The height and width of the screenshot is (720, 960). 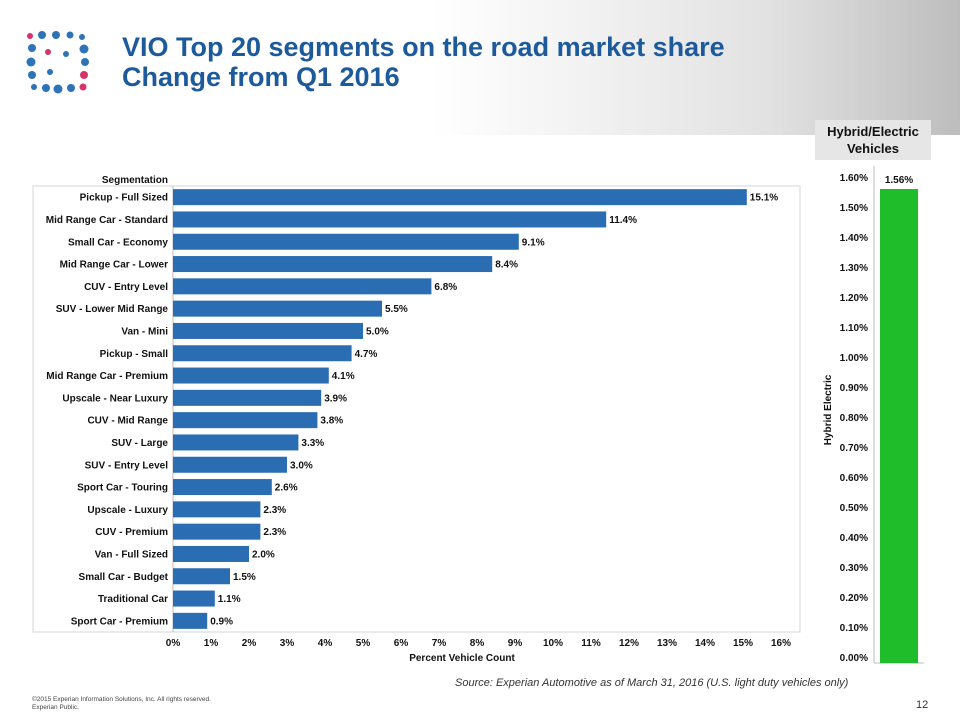 What do you see at coordinates (854, 508) in the screenshot?
I see `y-tick-label: 0.50%` at bounding box center [854, 508].